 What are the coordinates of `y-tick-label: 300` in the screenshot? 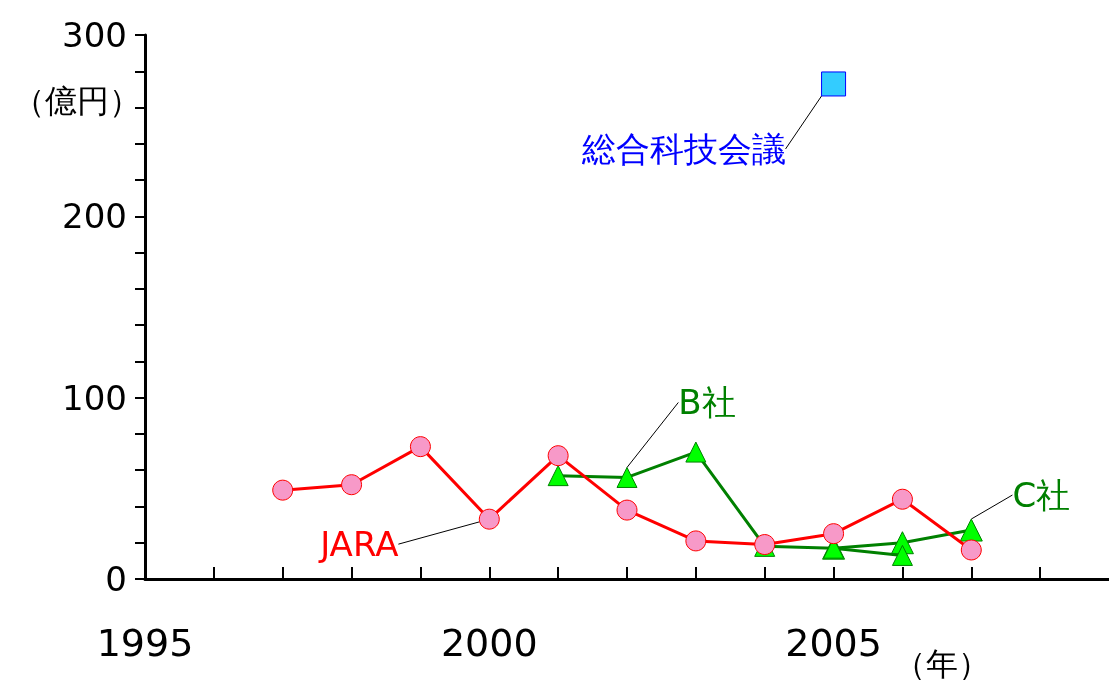 It's located at (94, 35).